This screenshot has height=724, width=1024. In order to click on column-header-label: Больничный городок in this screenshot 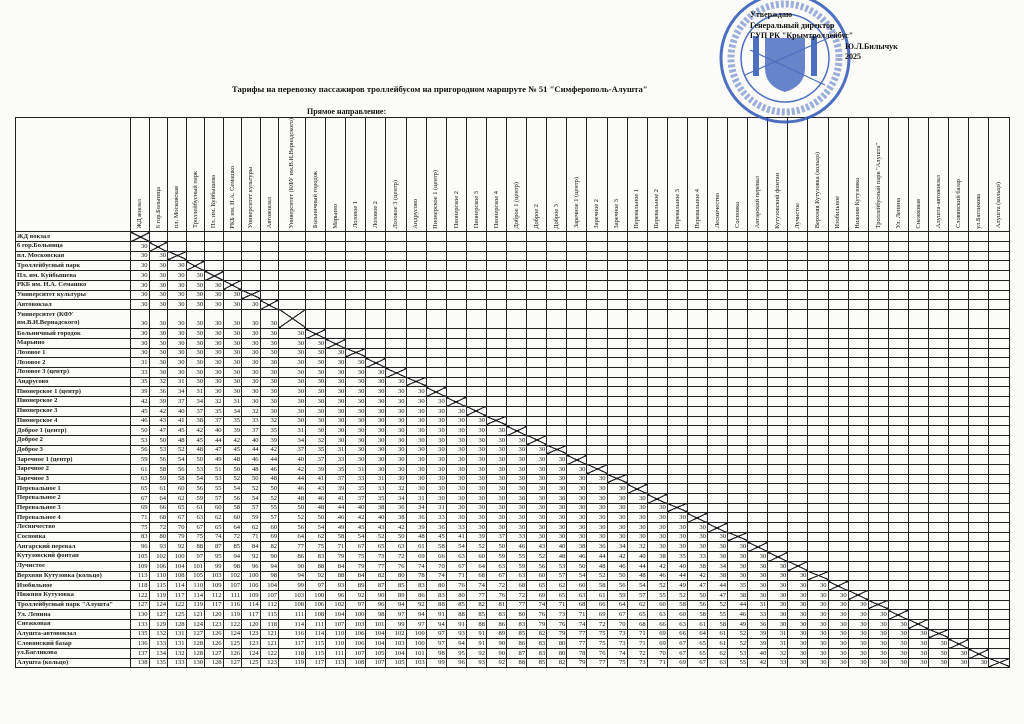, I will do `click(315, 200)`.